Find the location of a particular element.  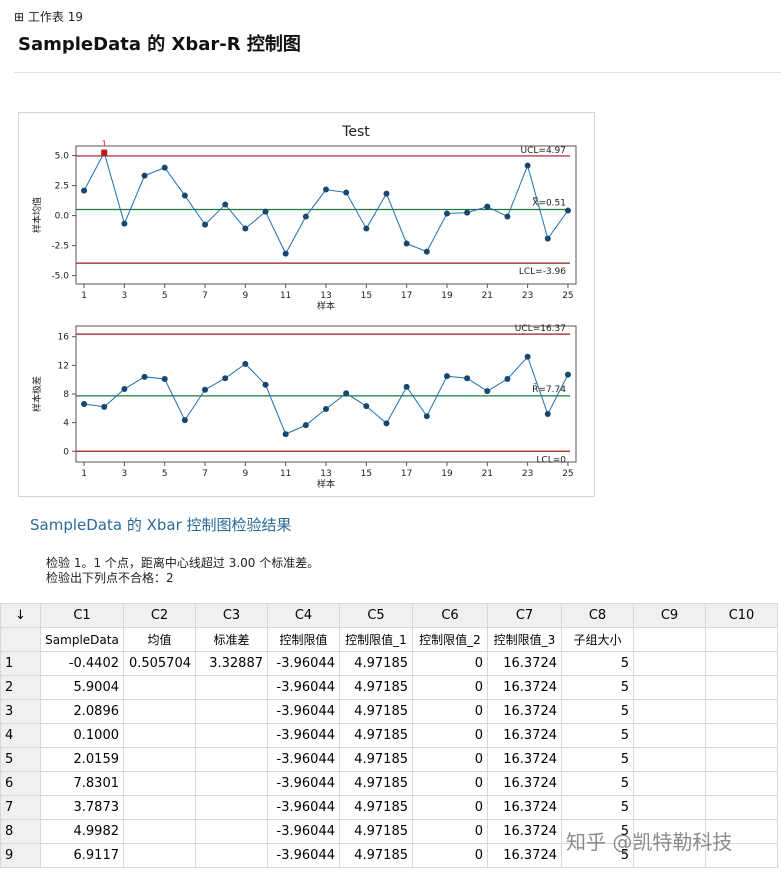

results-title: SampleData 的 Xbar 控制图检验结果 is located at coordinates (161, 525).